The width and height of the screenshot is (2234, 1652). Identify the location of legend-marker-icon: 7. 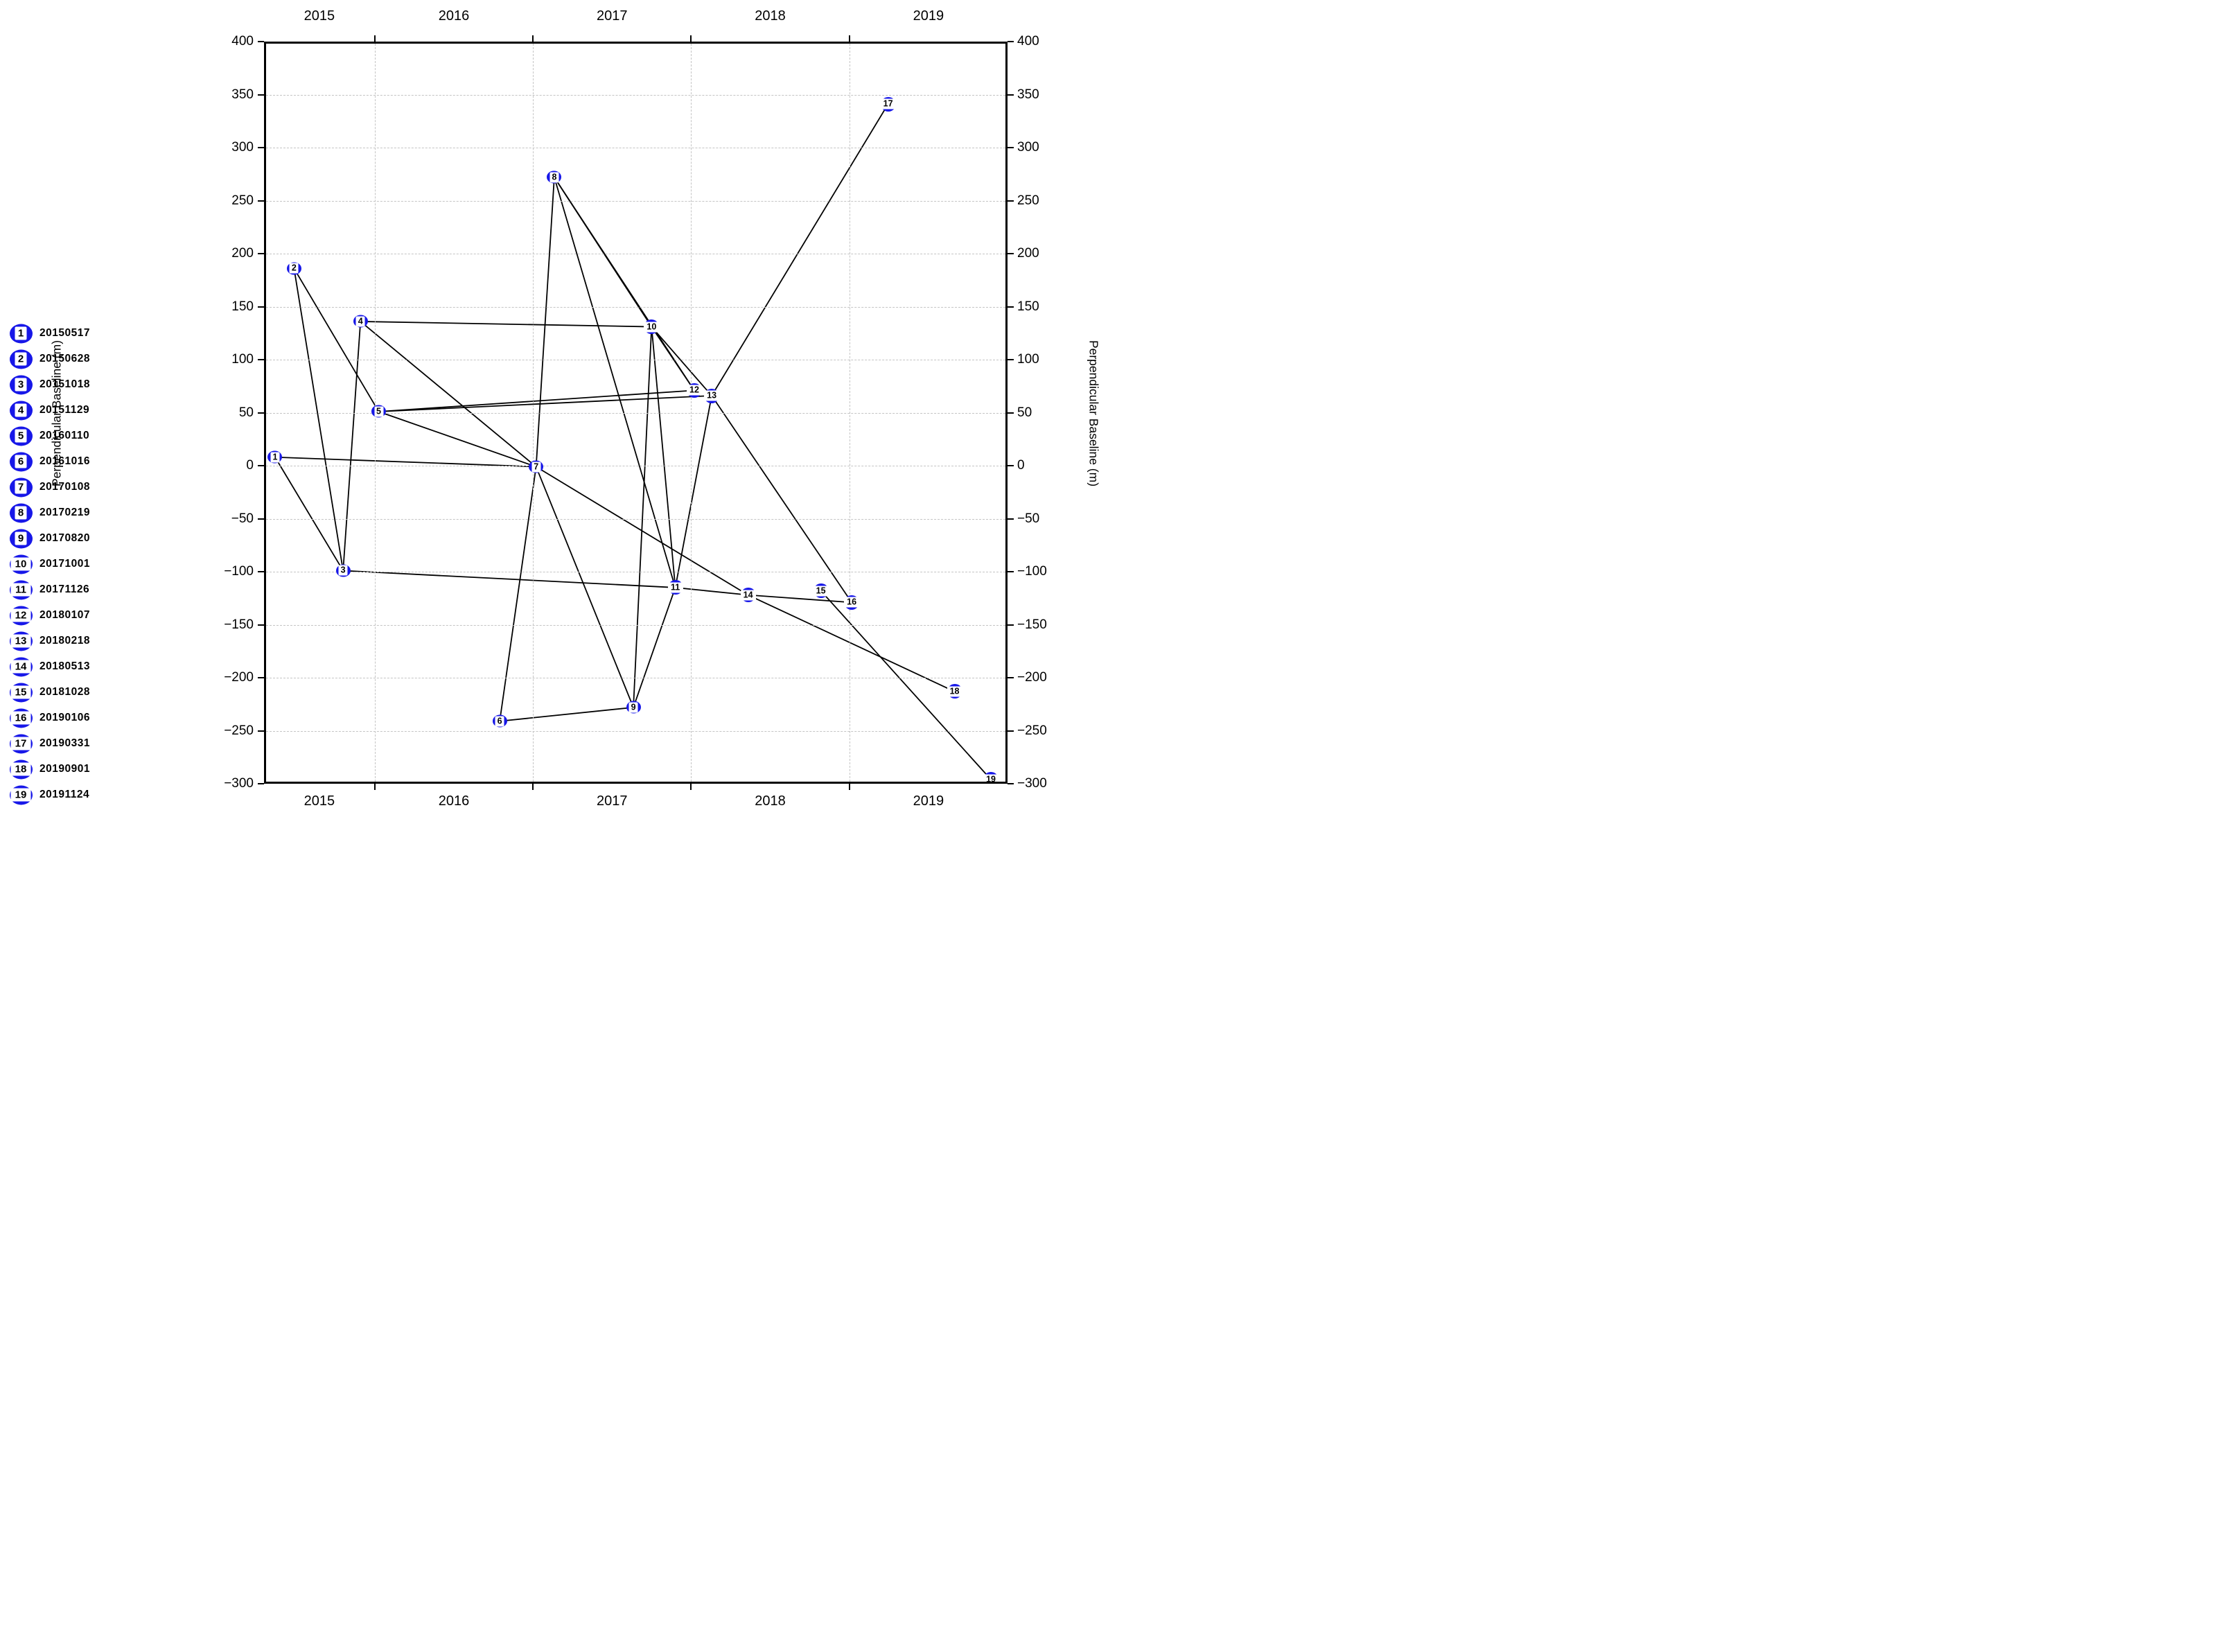
(21, 487).